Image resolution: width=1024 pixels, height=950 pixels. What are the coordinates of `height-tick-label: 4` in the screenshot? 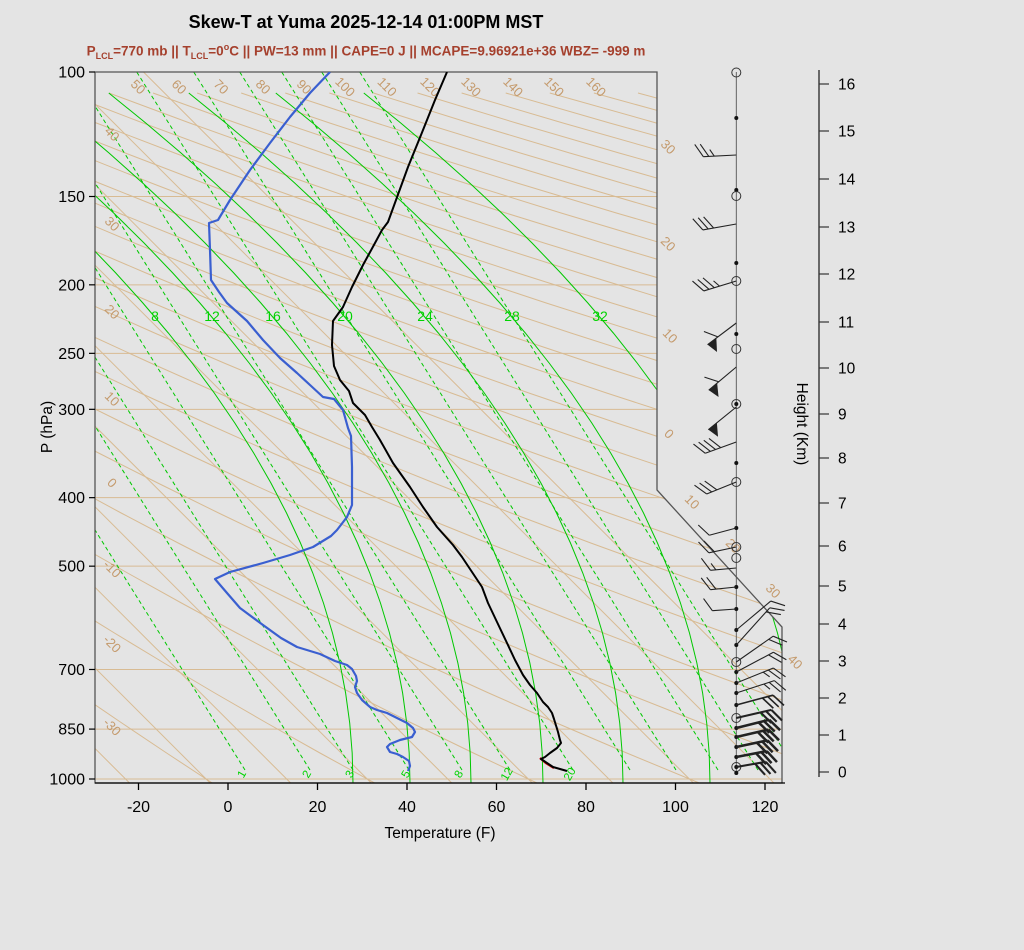 It's located at (842, 625).